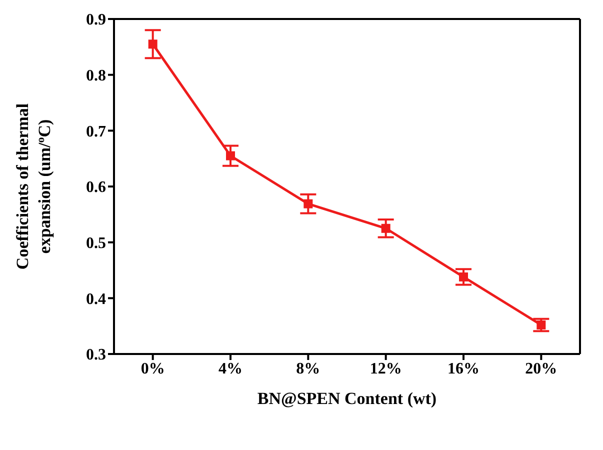  What do you see at coordinates (230, 369) in the screenshot?
I see `x-tick-label: 4%` at bounding box center [230, 369].